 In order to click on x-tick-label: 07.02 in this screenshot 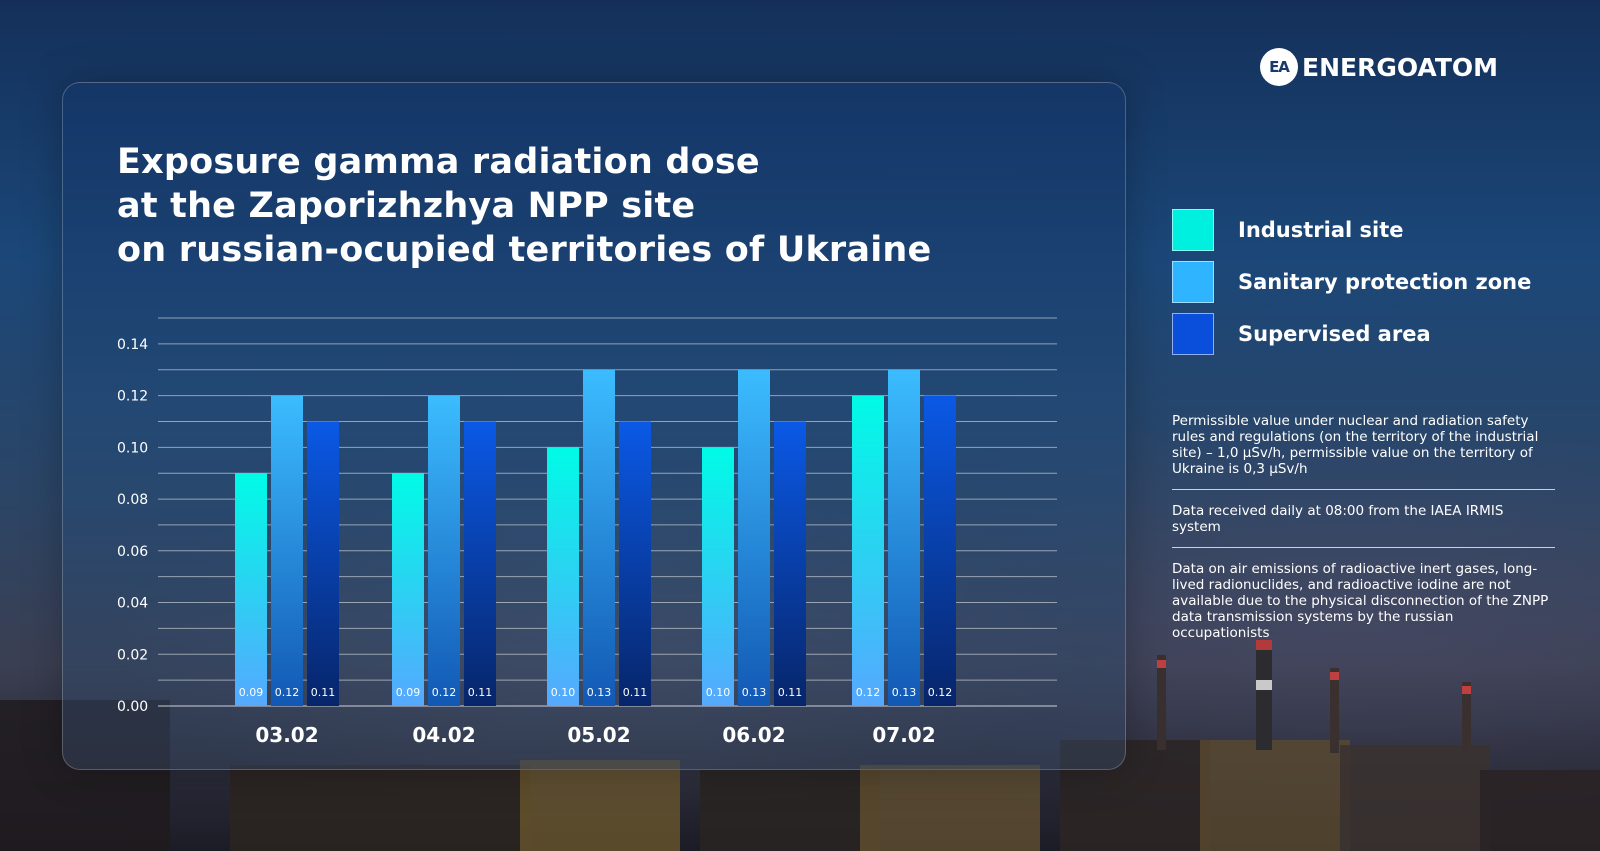, I will do `click(903, 735)`.